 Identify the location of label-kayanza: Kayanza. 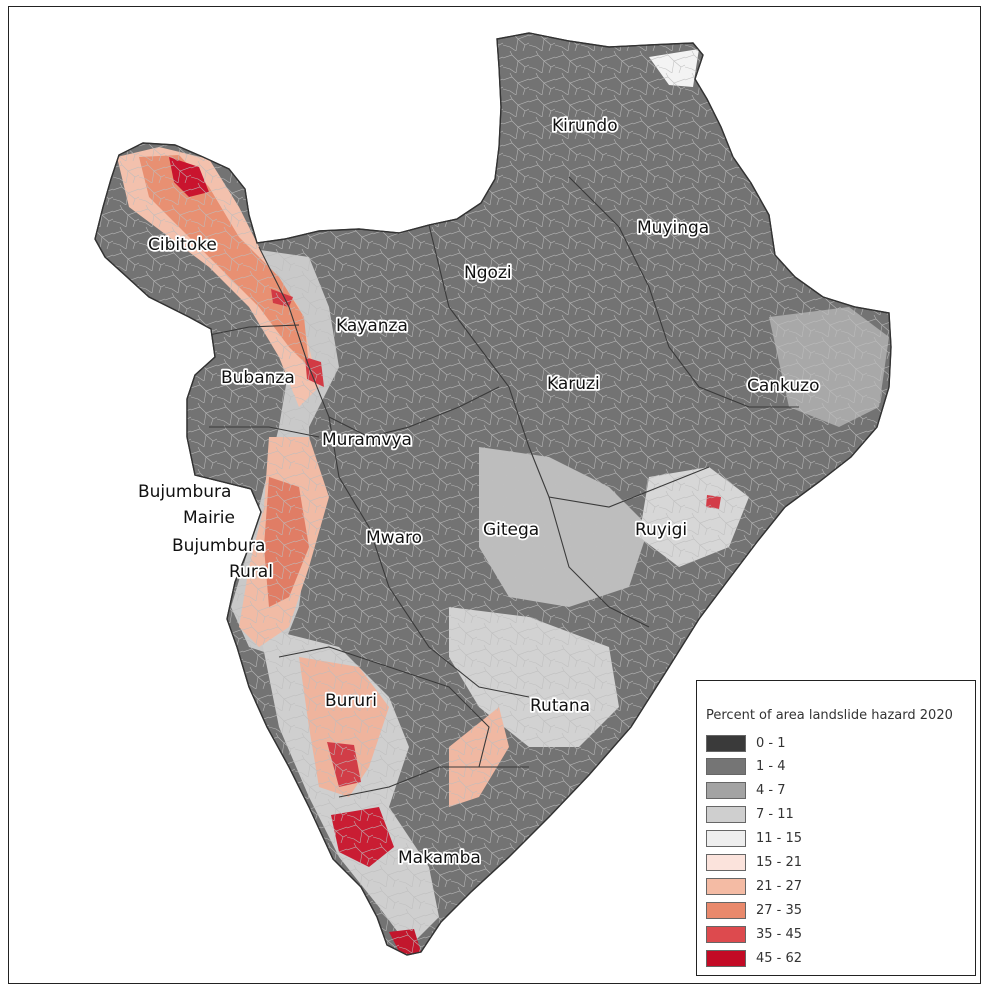
(372, 326).